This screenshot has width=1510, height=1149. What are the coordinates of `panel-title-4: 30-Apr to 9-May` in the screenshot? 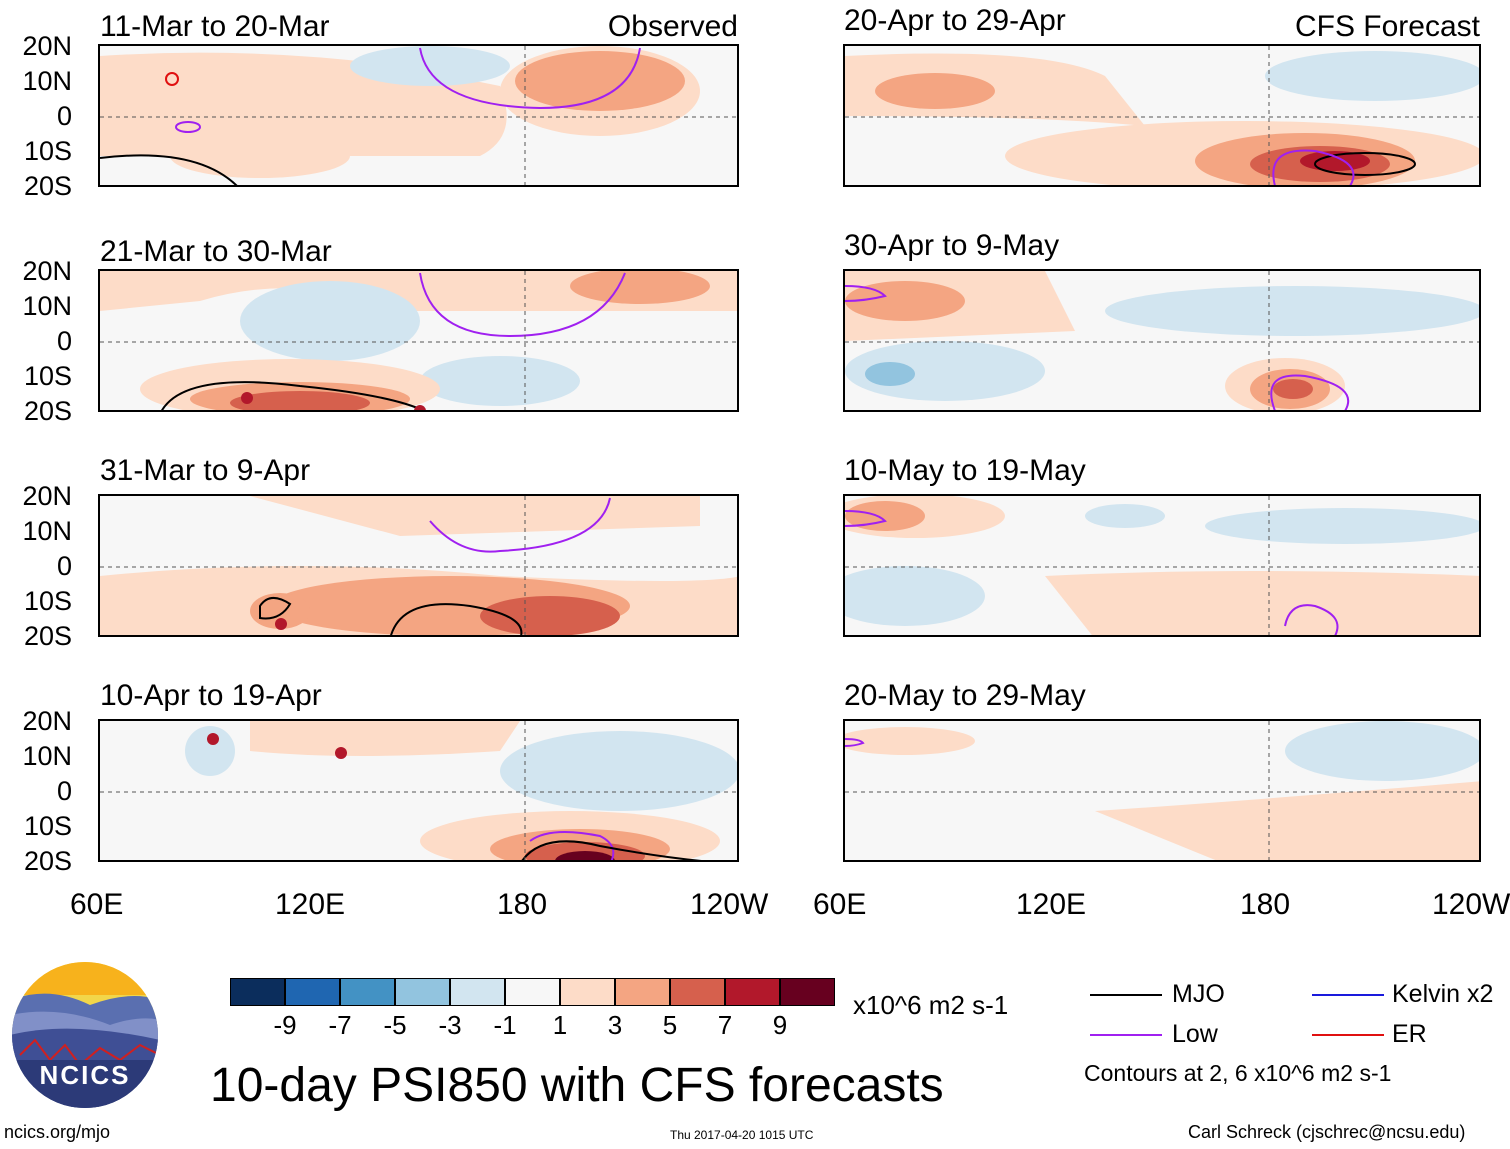 It's located at (952, 245).